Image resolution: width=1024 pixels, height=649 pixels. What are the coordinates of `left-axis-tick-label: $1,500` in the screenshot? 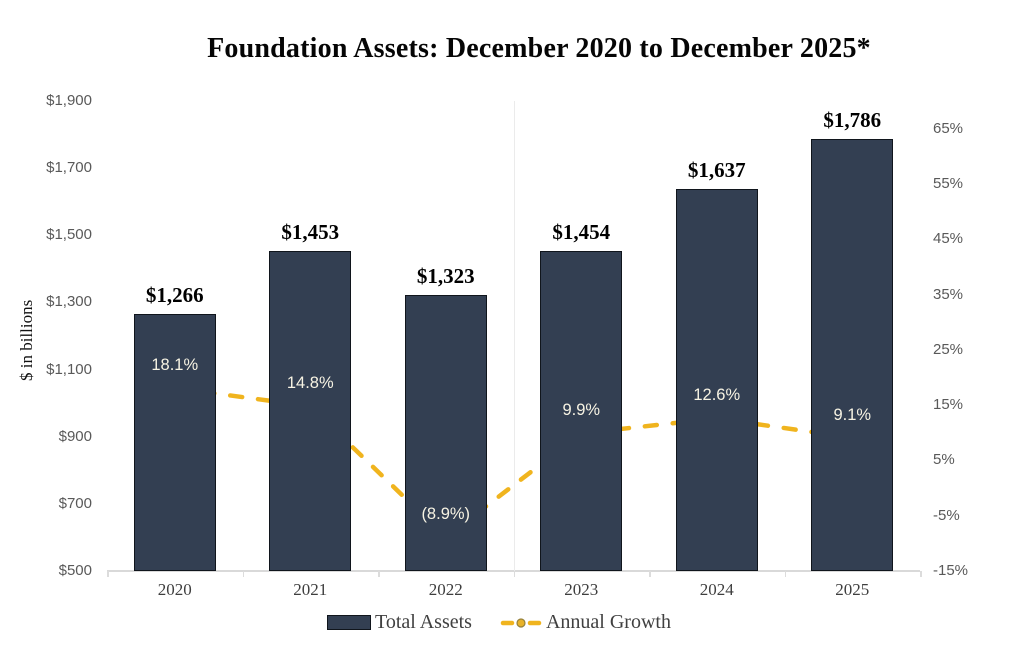 It's located at (69, 235).